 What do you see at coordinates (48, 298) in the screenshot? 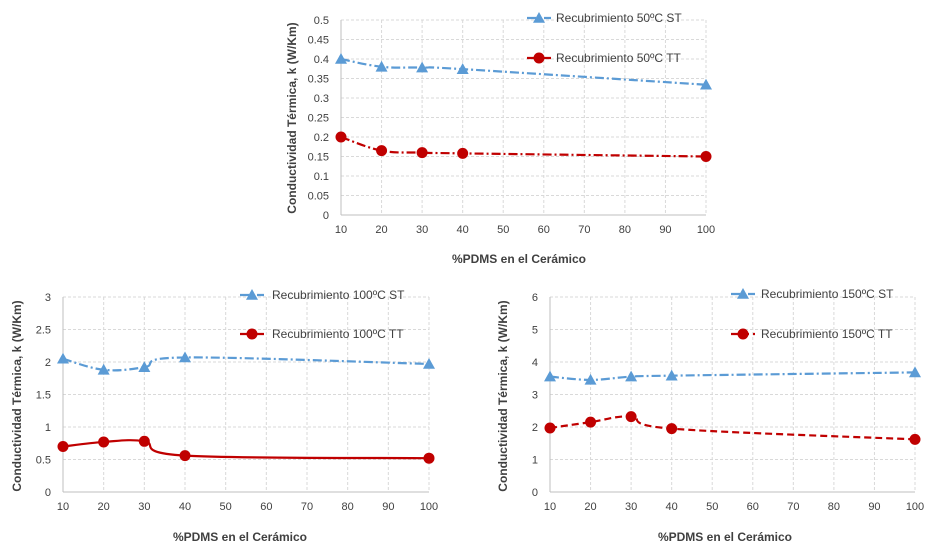
I see `y-tick-label: 3` at bounding box center [48, 298].